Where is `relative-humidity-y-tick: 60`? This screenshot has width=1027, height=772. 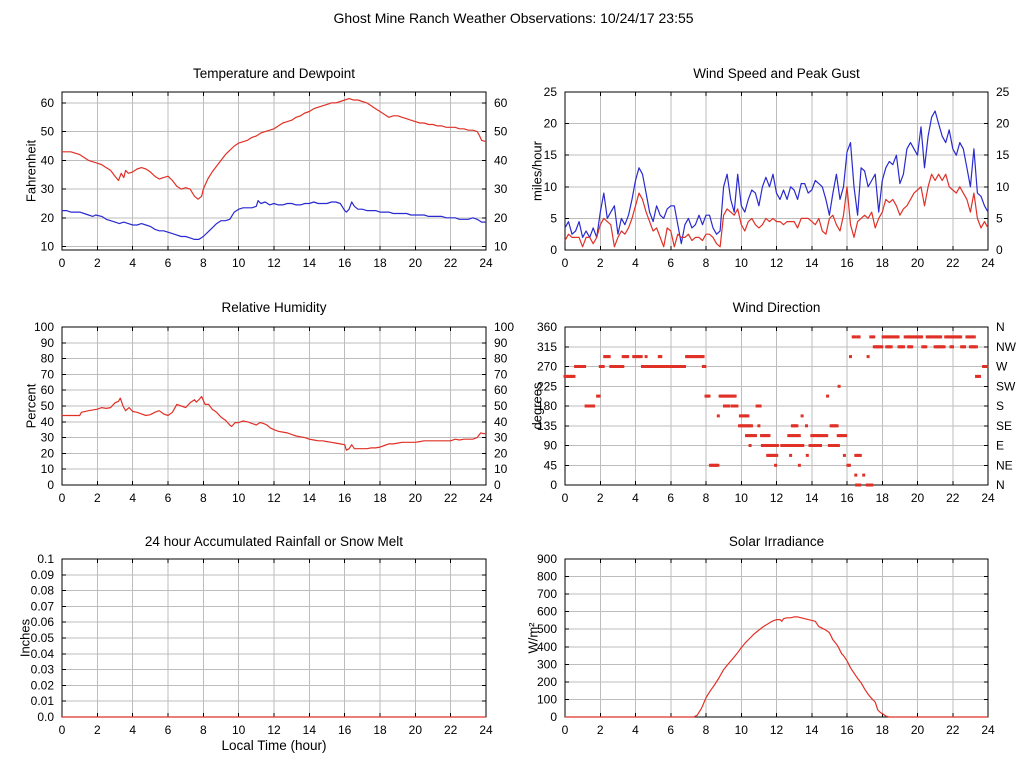
relative-humidity-y-tick: 60 is located at coordinates (48, 390).